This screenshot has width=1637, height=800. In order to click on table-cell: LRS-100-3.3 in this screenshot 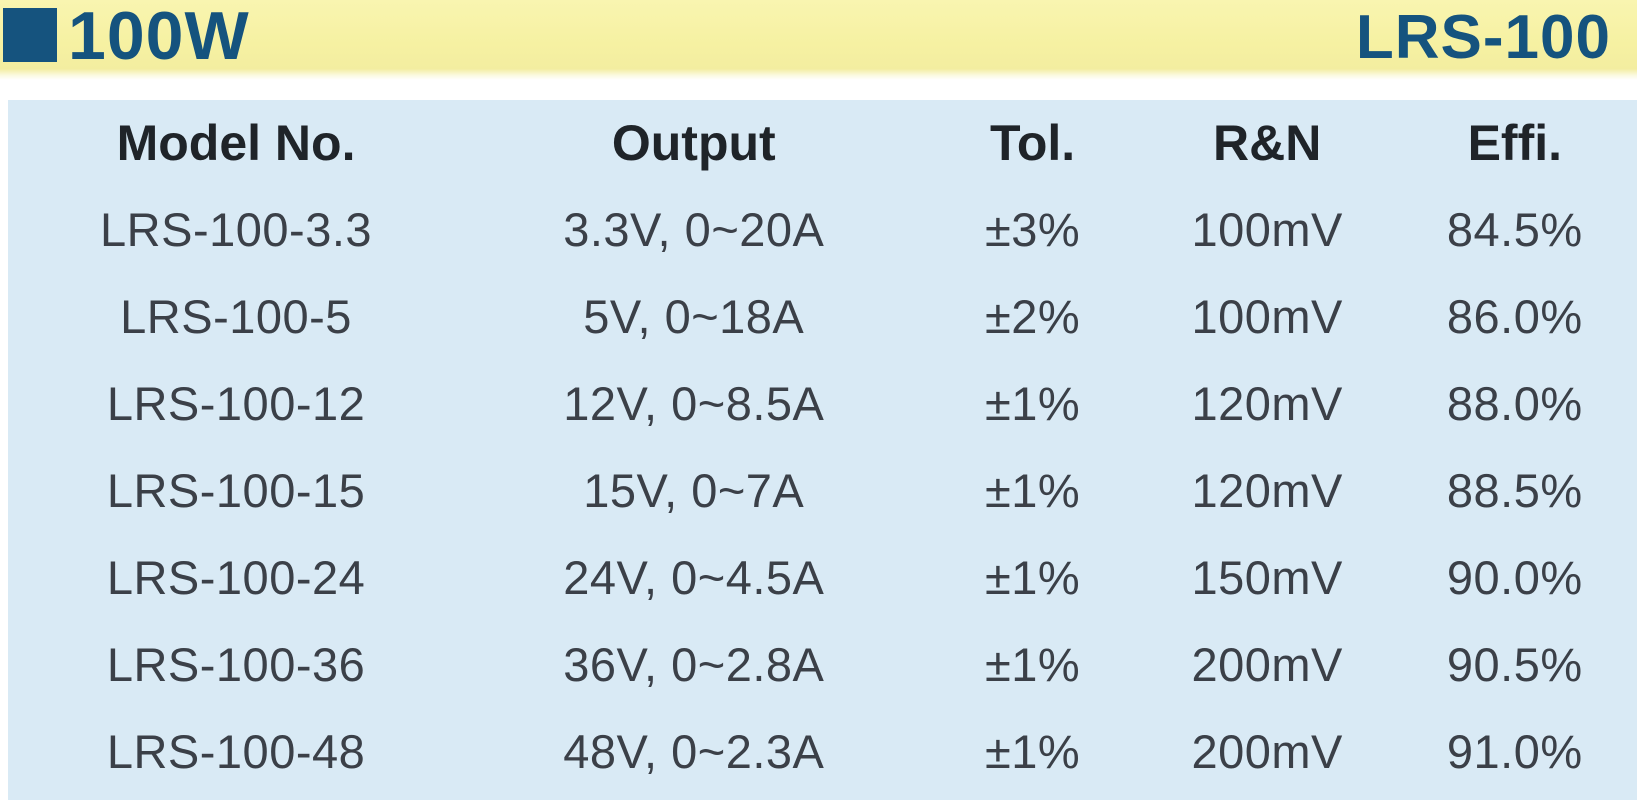, I will do `click(236, 229)`.